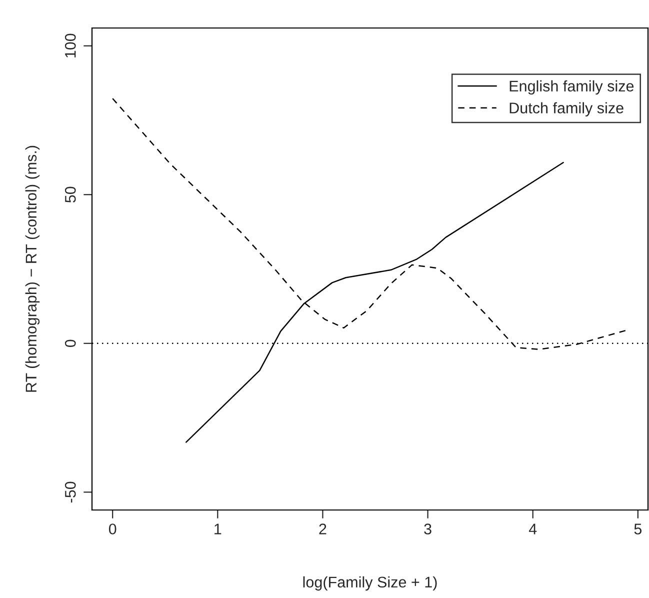 The height and width of the screenshot is (598, 649). What do you see at coordinates (70, 46) in the screenshot?
I see `y-tick-label: 100` at bounding box center [70, 46].